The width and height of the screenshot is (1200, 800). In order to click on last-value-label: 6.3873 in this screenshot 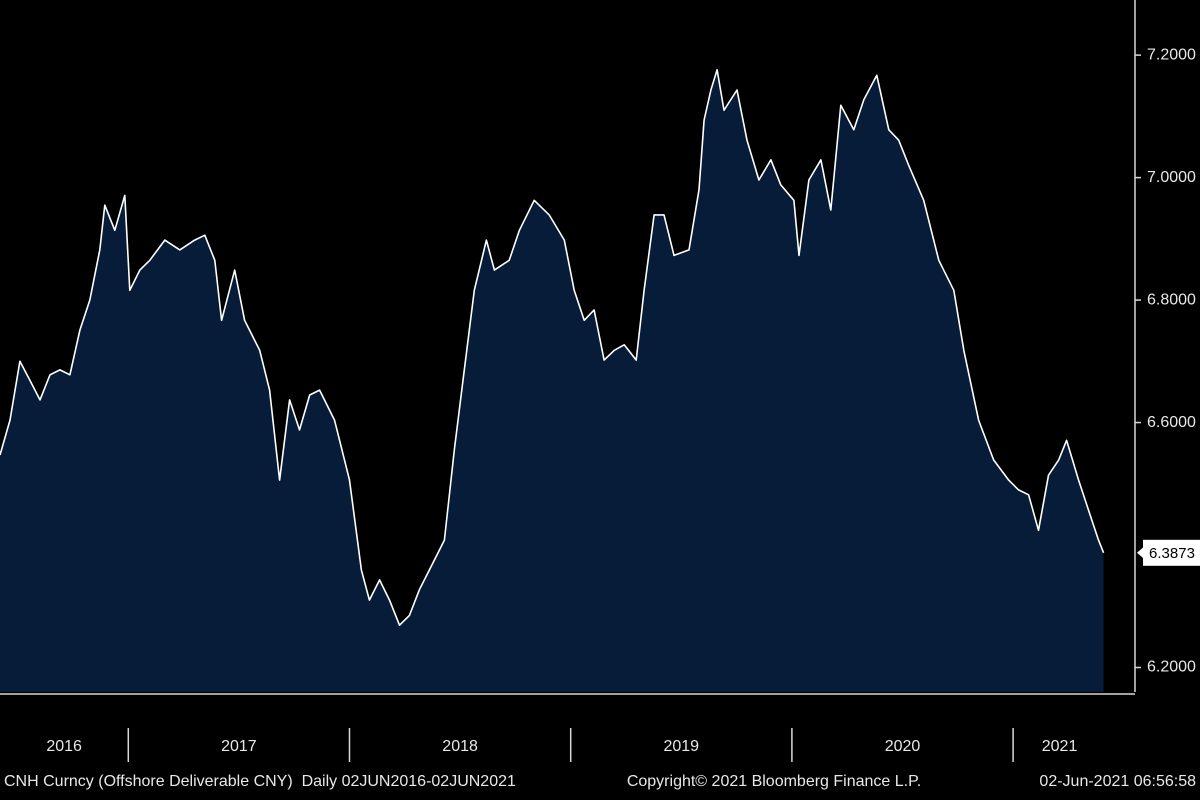, I will do `click(1172, 553)`.